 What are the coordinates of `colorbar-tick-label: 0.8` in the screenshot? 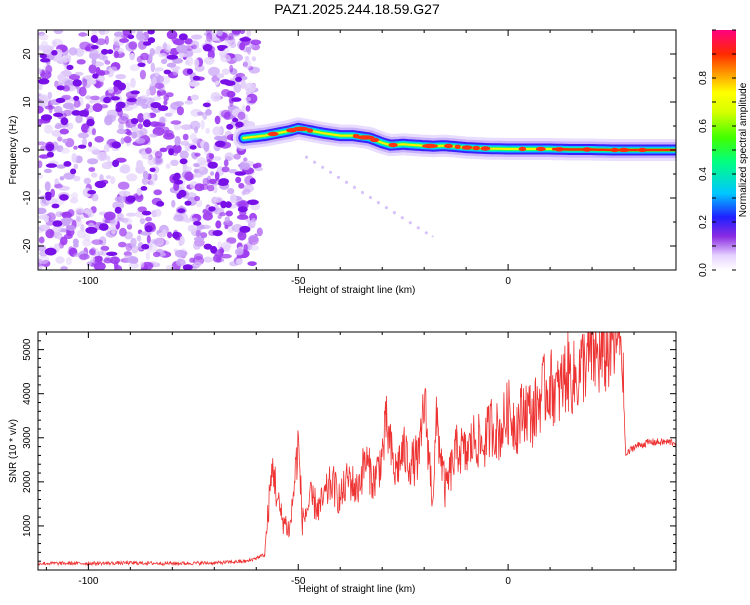 It's located at (703, 78).